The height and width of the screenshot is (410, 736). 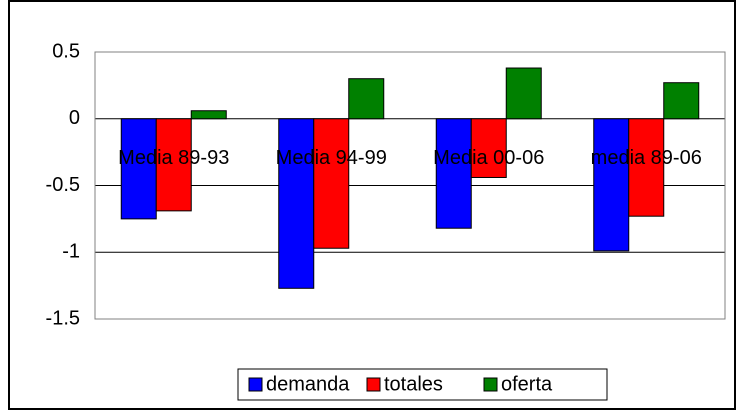 What do you see at coordinates (646, 158) in the screenshot?
I see `x-tick-label: media 89-06` at bounding box center [646, 158].